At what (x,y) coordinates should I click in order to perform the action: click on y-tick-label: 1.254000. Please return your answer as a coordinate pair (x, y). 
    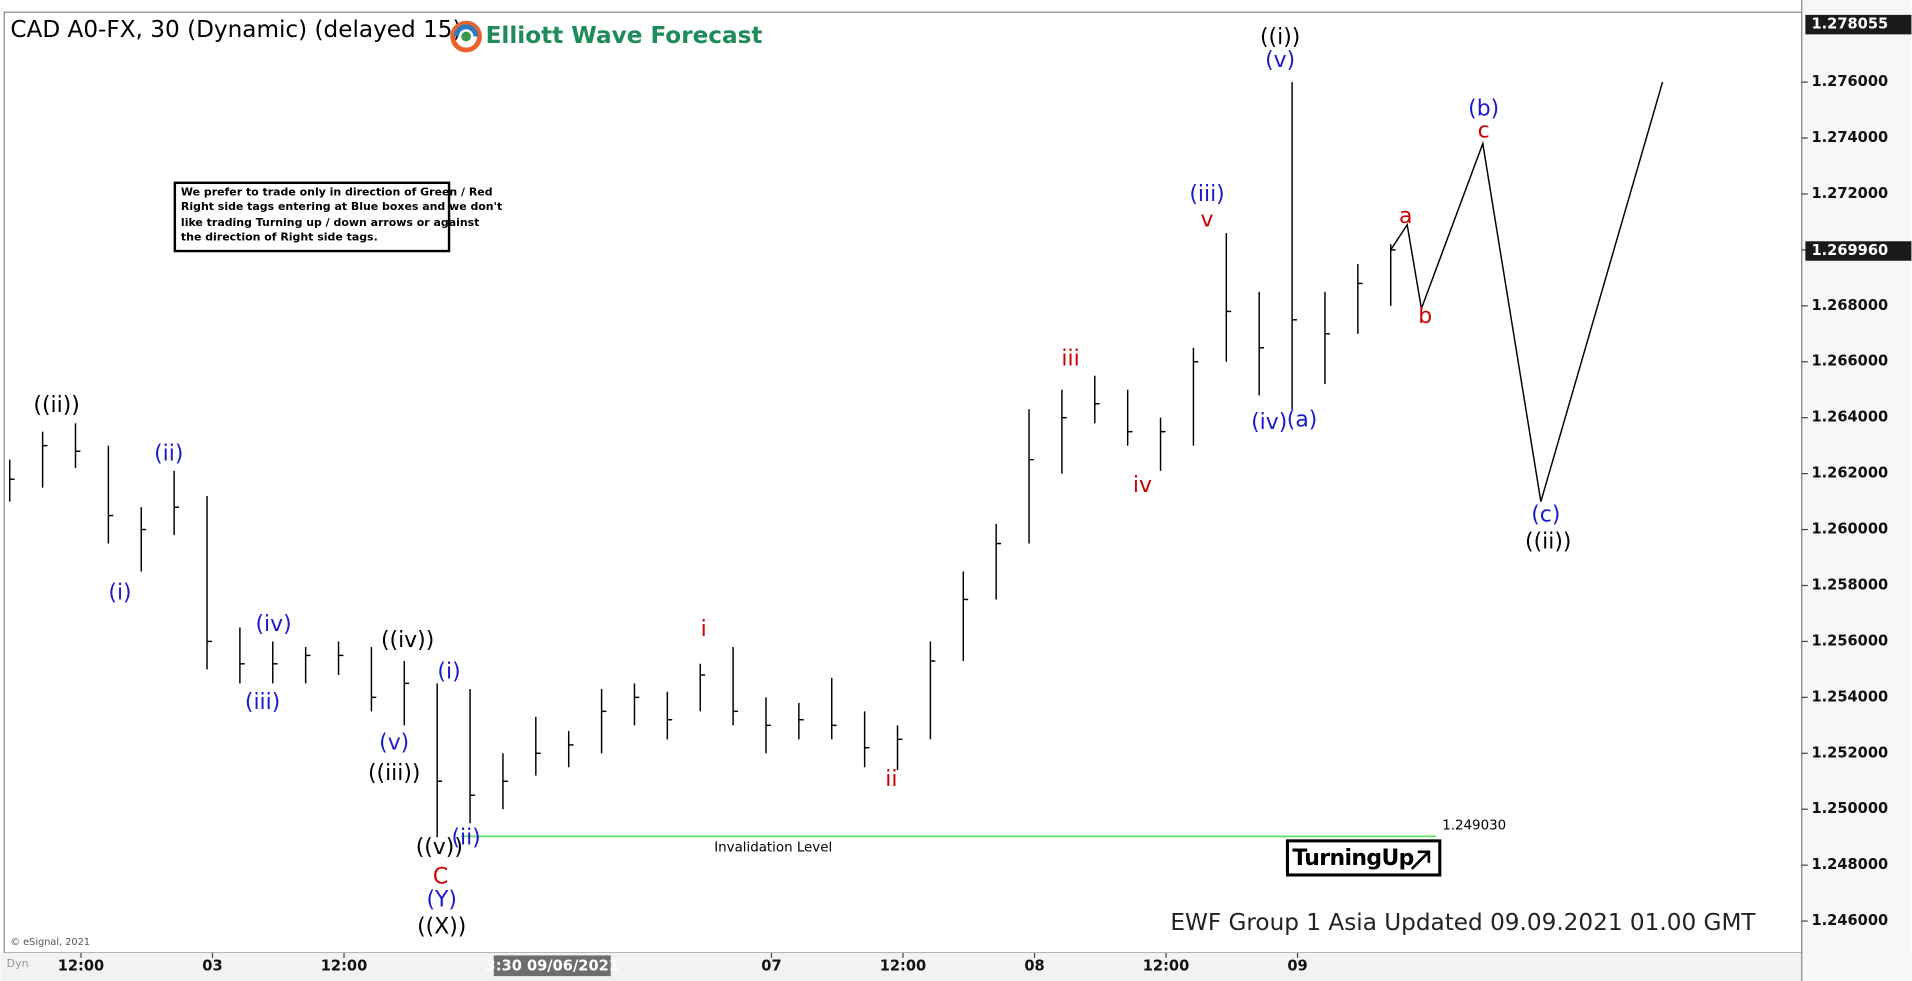
    Looking at the image, I should click on (1849, 696).